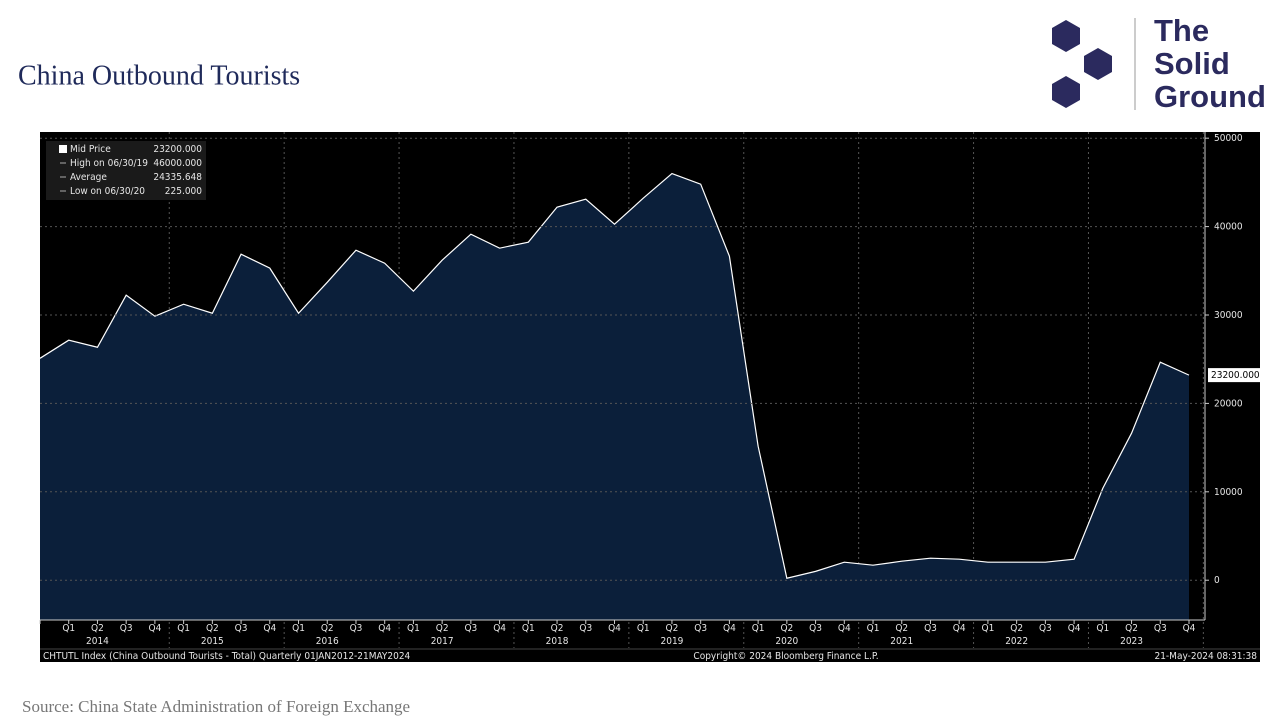 The image size is (1280, 720). Describe the element at coordinates (327, 641) in the screenshot. I see `year-label: 2016` at that location.